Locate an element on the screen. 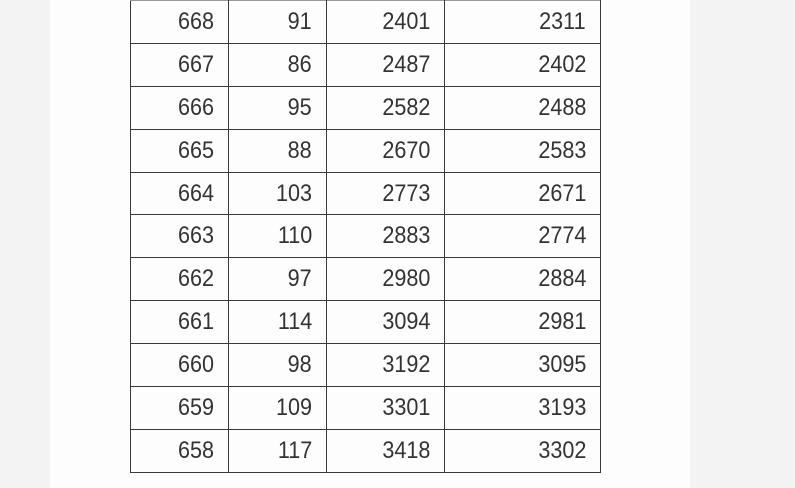  table-cell: 659 is located at coordinates (179, 408).